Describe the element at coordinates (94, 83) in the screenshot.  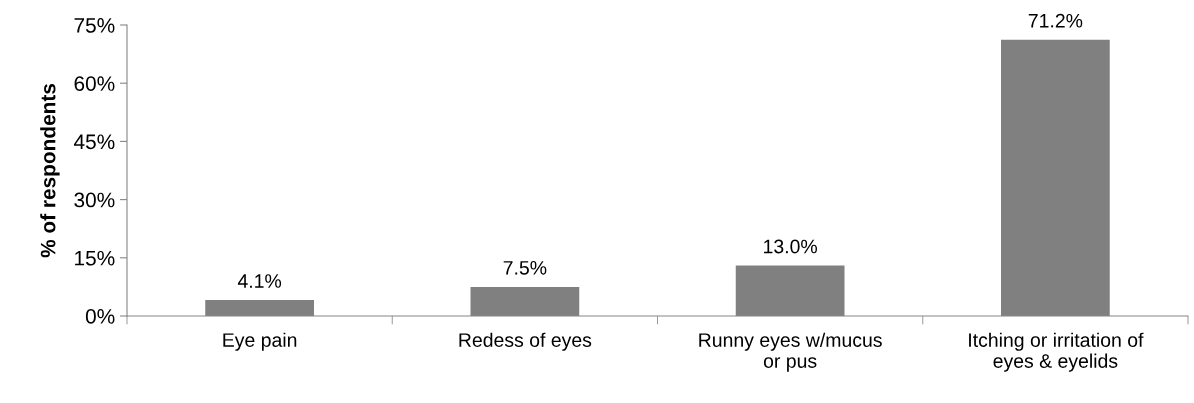
I see `y-tick-label: 60%` at that location.